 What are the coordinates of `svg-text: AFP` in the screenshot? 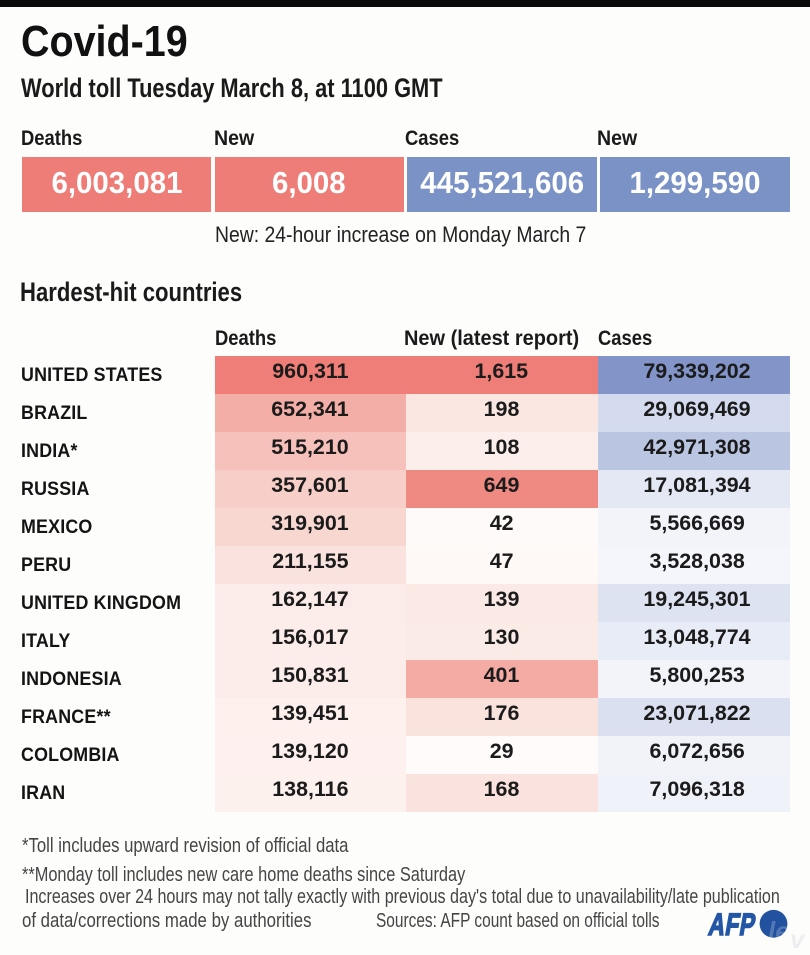 It's located at (732, 923).